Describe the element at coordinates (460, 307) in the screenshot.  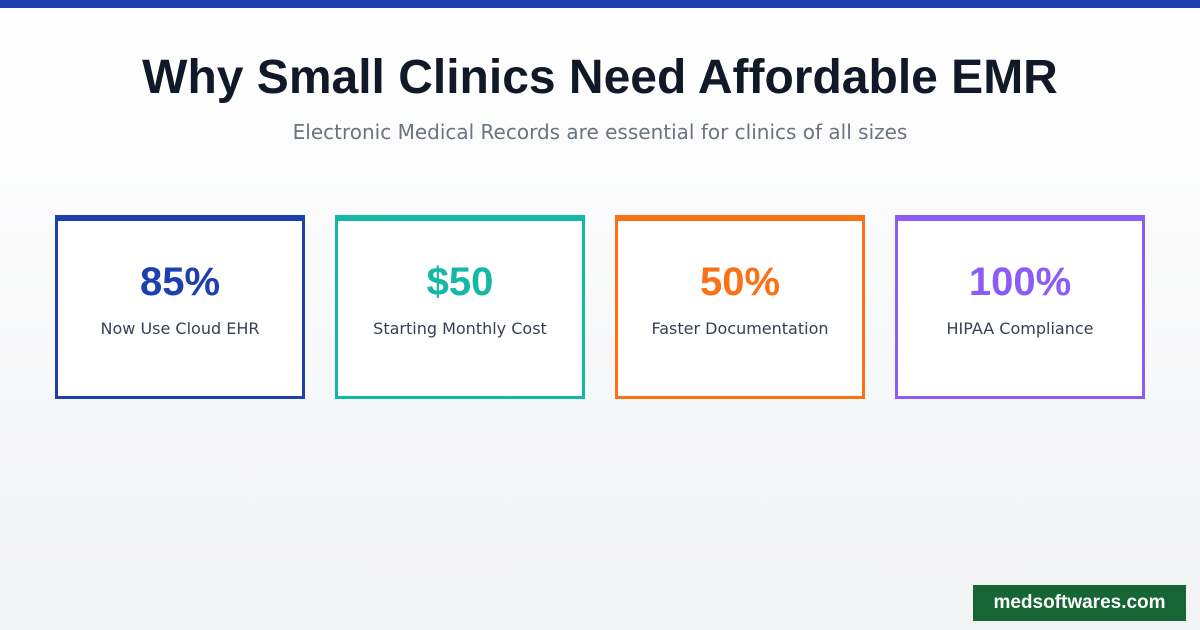
I see `stat-card-monthly-cost: $50 Starting Monthly Cost` at that location.